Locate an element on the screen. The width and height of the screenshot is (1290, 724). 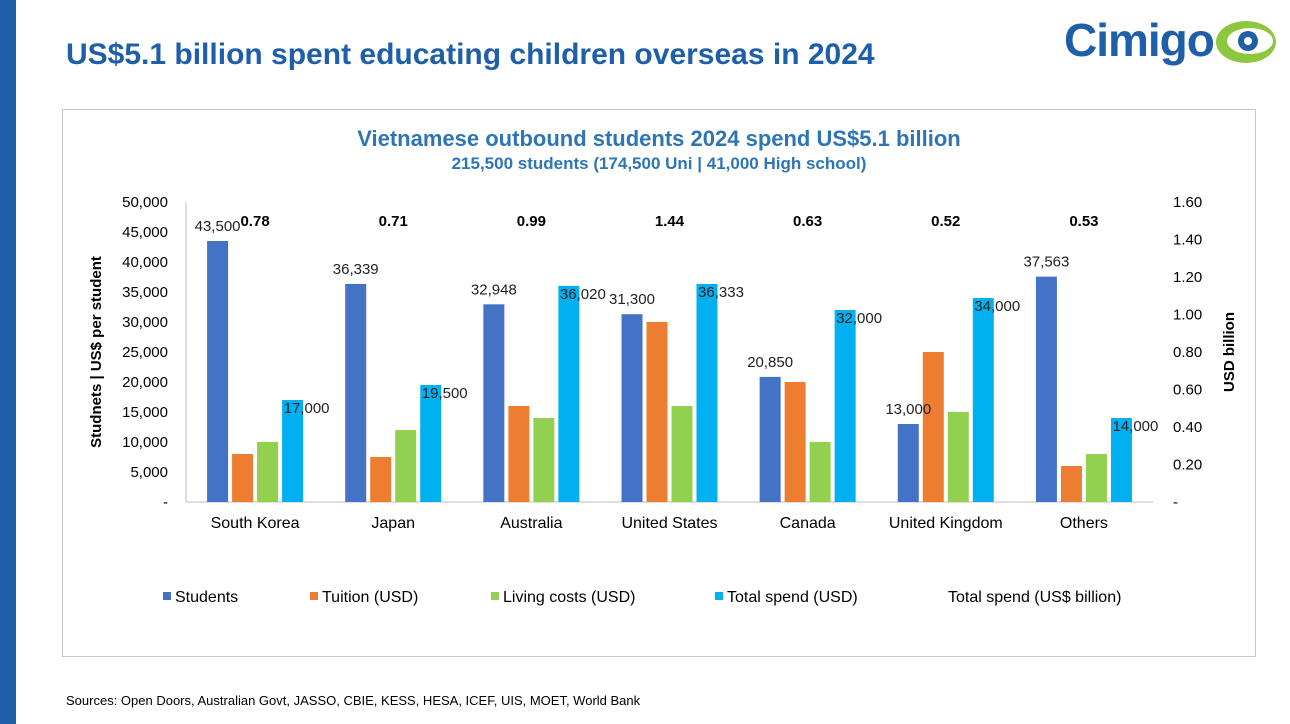
legend-label: Students is located at coordinates (206, 597).